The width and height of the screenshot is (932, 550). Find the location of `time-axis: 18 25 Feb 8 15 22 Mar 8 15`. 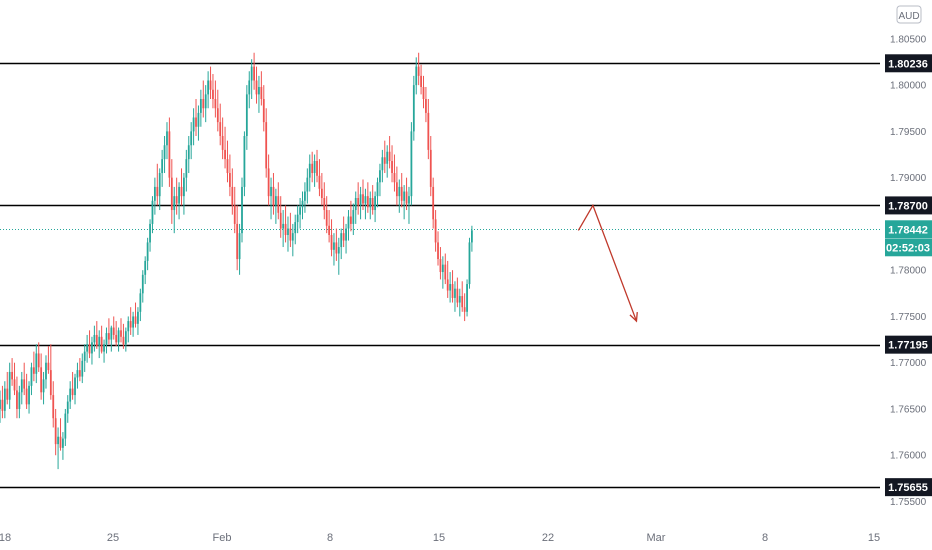

time-axis: 18 25 Feb 8 15 22 Mar 8 15 is located at coordinates (440, 538).